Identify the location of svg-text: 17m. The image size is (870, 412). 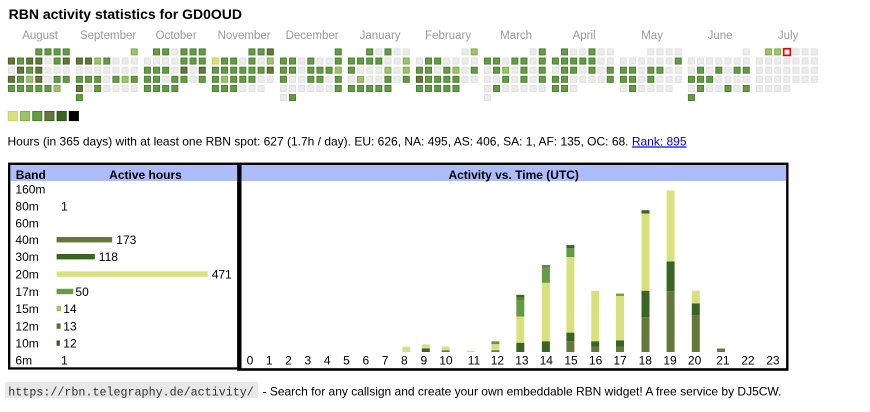
(26, 292).